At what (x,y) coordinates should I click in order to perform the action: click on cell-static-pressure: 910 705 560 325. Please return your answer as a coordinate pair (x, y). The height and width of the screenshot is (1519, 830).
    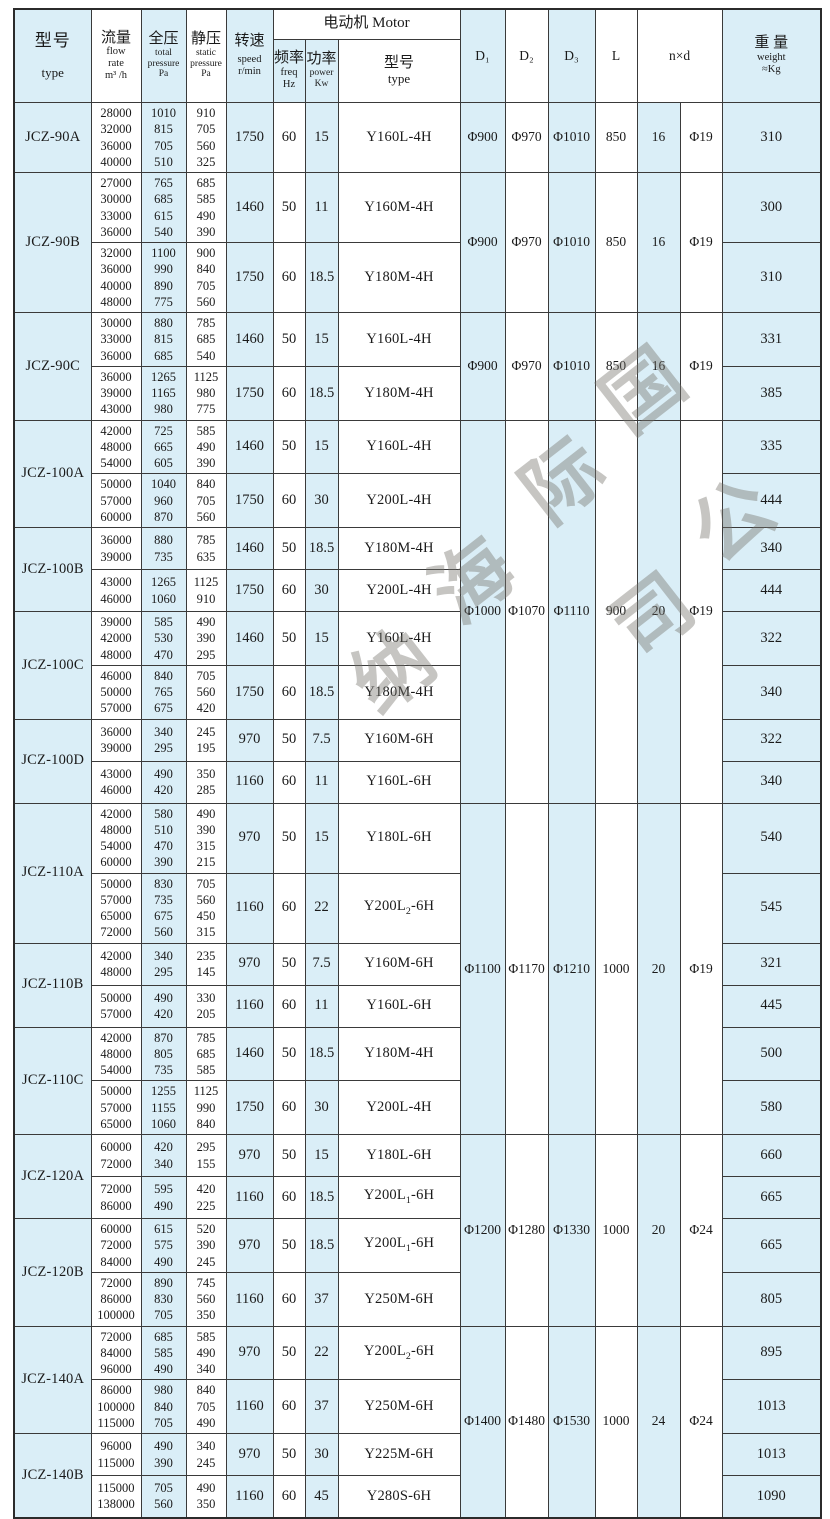
    Looking at the image, I should click on (206, 137).